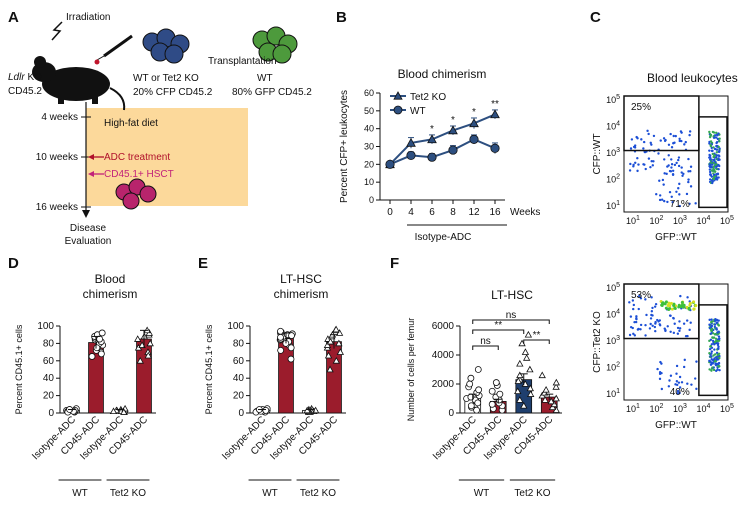 The image size is (743, 512). I want to click on chart-b-xtick-label: 16, so click(495, 212).